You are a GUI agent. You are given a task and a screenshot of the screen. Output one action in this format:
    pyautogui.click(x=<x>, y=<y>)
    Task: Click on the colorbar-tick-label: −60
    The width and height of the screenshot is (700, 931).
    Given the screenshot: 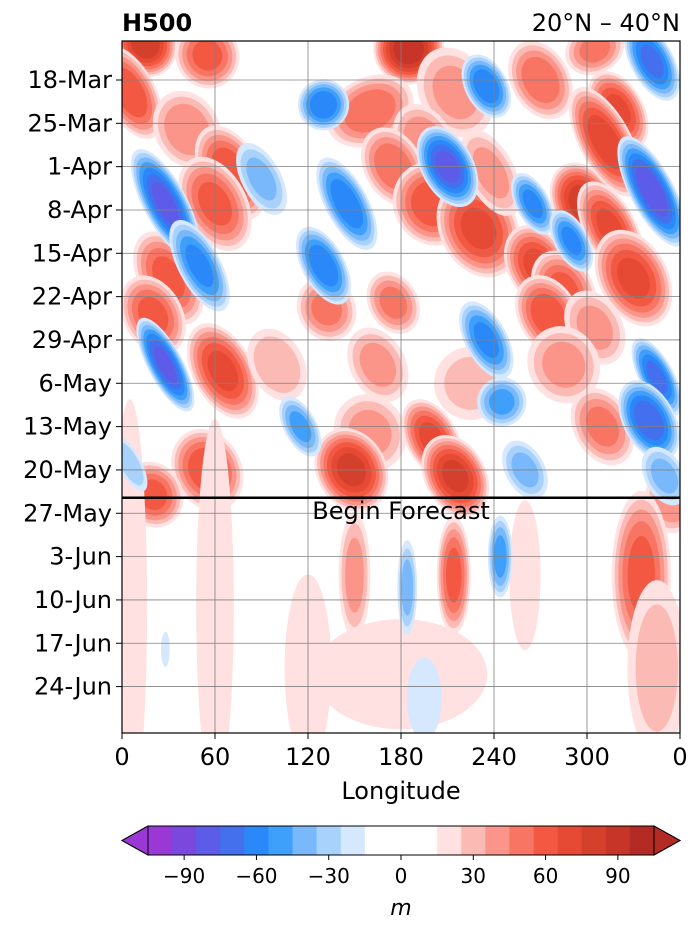 What is the action you would take?
    pyautogui.click(x=256, y=876)
    